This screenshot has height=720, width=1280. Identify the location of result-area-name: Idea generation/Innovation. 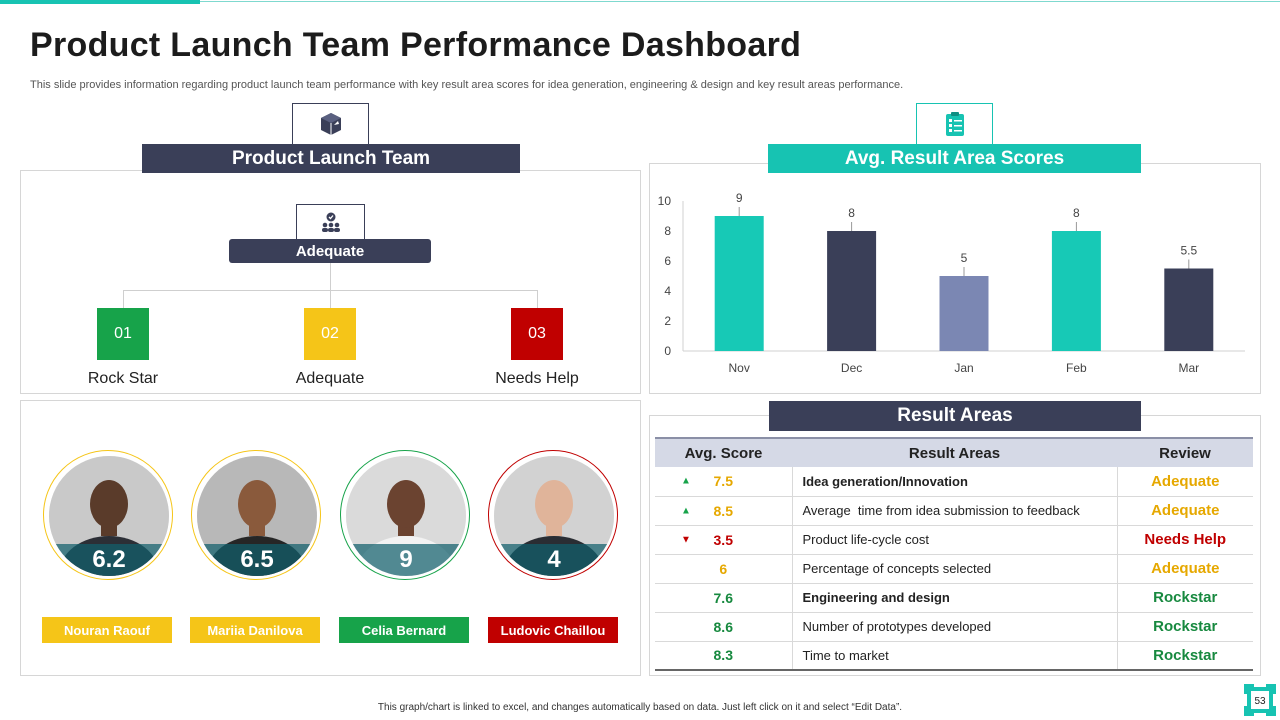
(955, 482).